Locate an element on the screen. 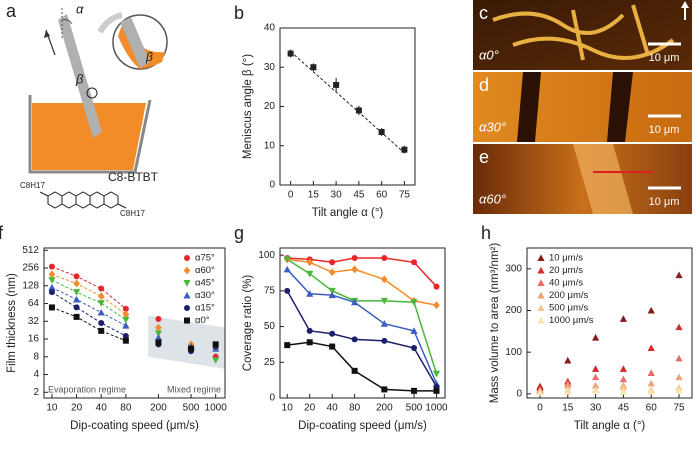 The width and height of the screenshot is (700, 456). molecule is located at coordinates (83, 200).